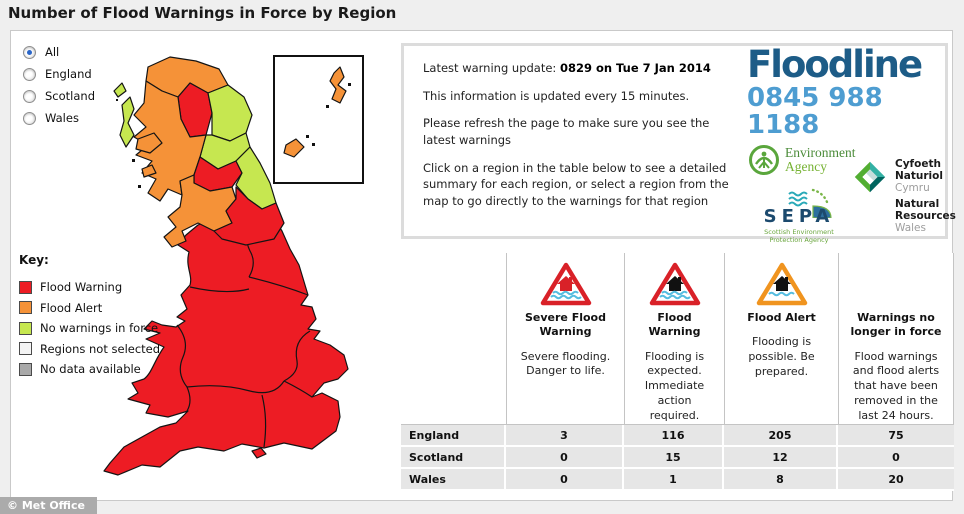 The image size is (964, 514). Describe the element at coordinates (896, 435) in the screenshot. I see `england-removed-count: 75` at that location.